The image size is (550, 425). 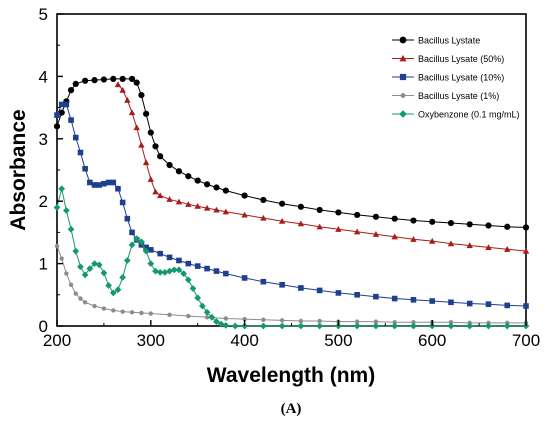 What do you see at coordinates (403, 58) in the screenshot?
I see `legend-marker` at bounding box center [403, 58].